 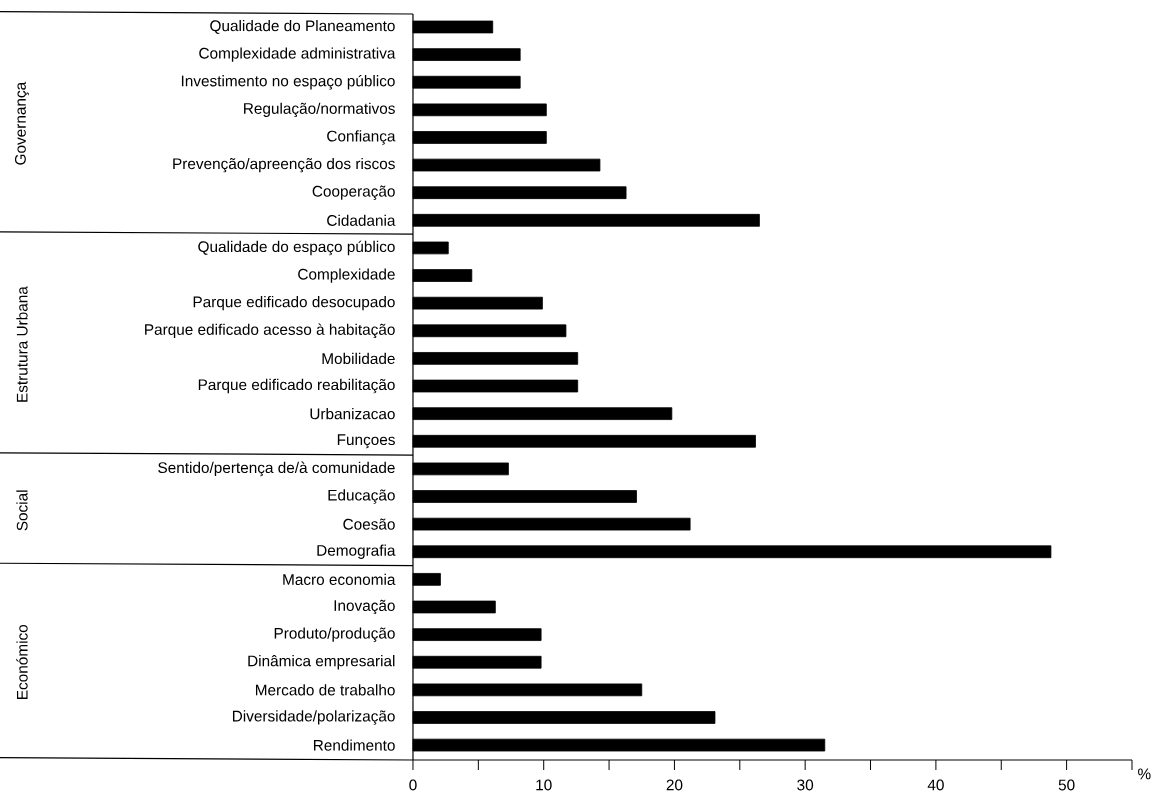 What do you see at coordinates (22, 344) in the screenshot?
I see `text: Estrutura Urbana` at bounding box center [22, 344].